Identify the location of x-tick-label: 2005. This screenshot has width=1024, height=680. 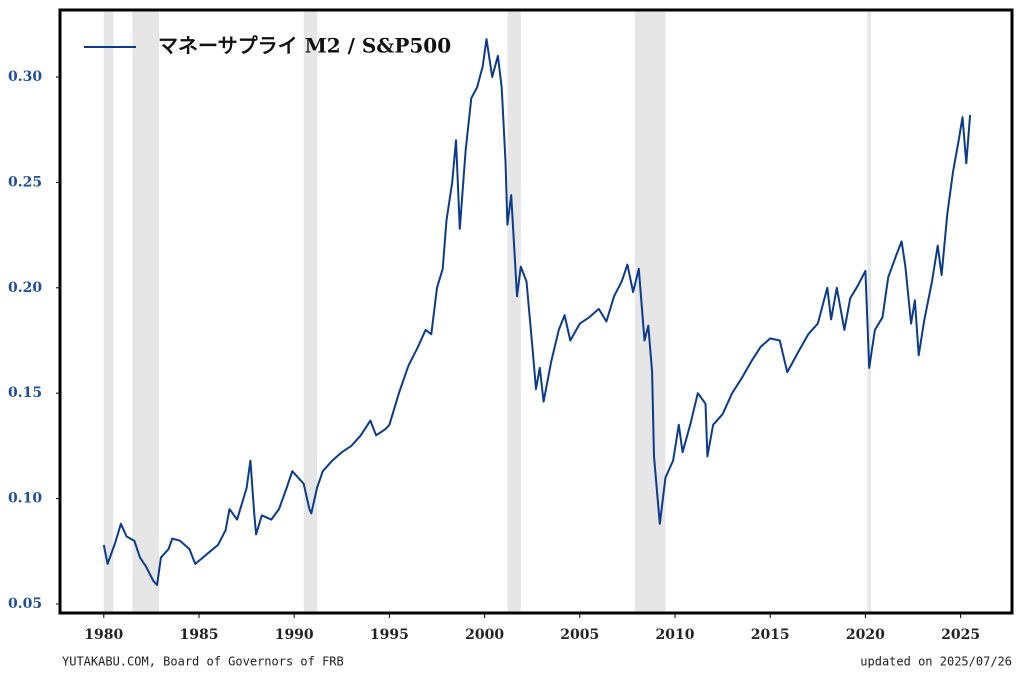
(579, 635).